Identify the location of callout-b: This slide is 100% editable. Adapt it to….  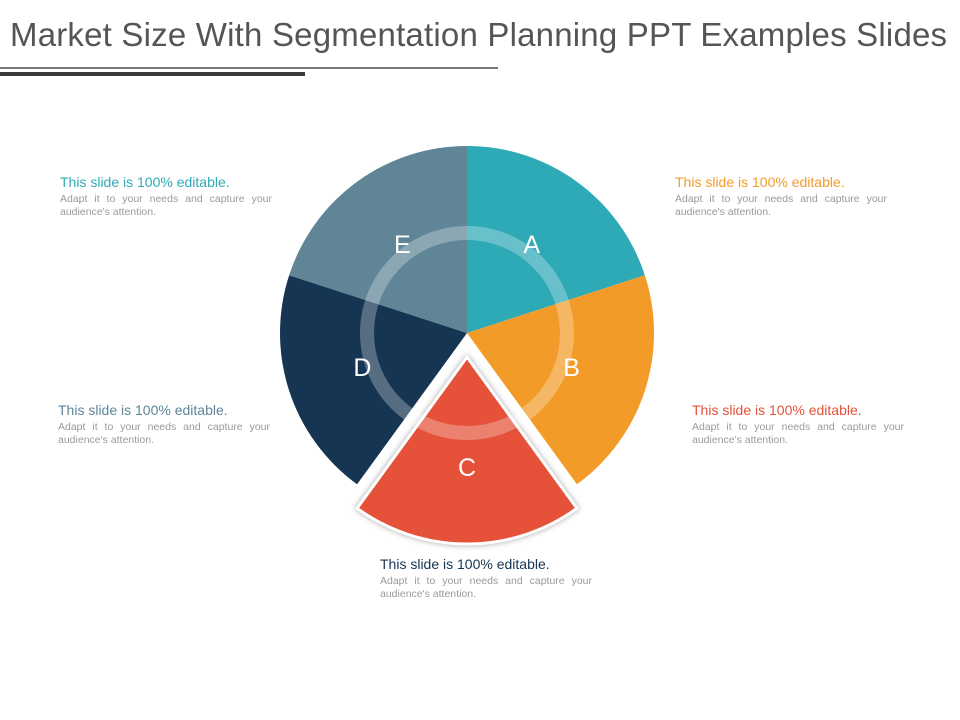
(781, 196).